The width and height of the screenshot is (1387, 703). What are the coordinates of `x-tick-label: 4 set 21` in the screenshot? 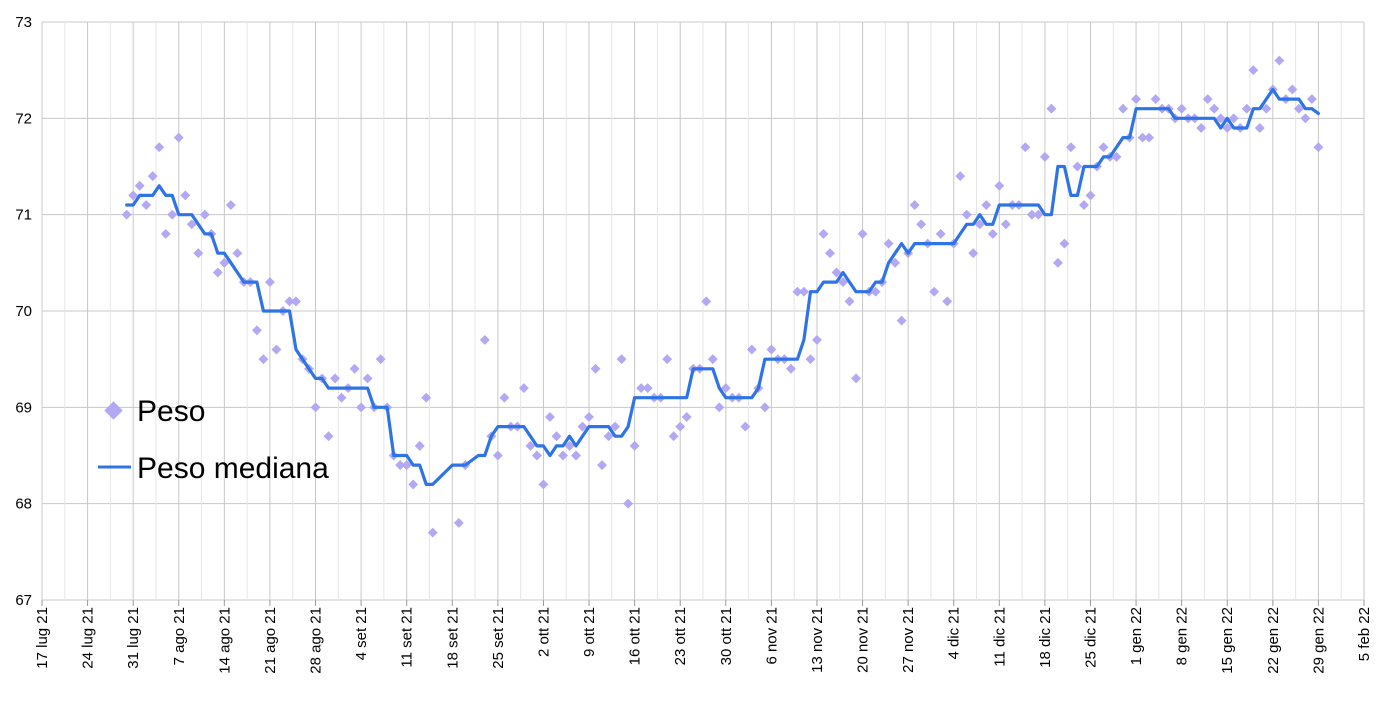 It's located at (361, 633).